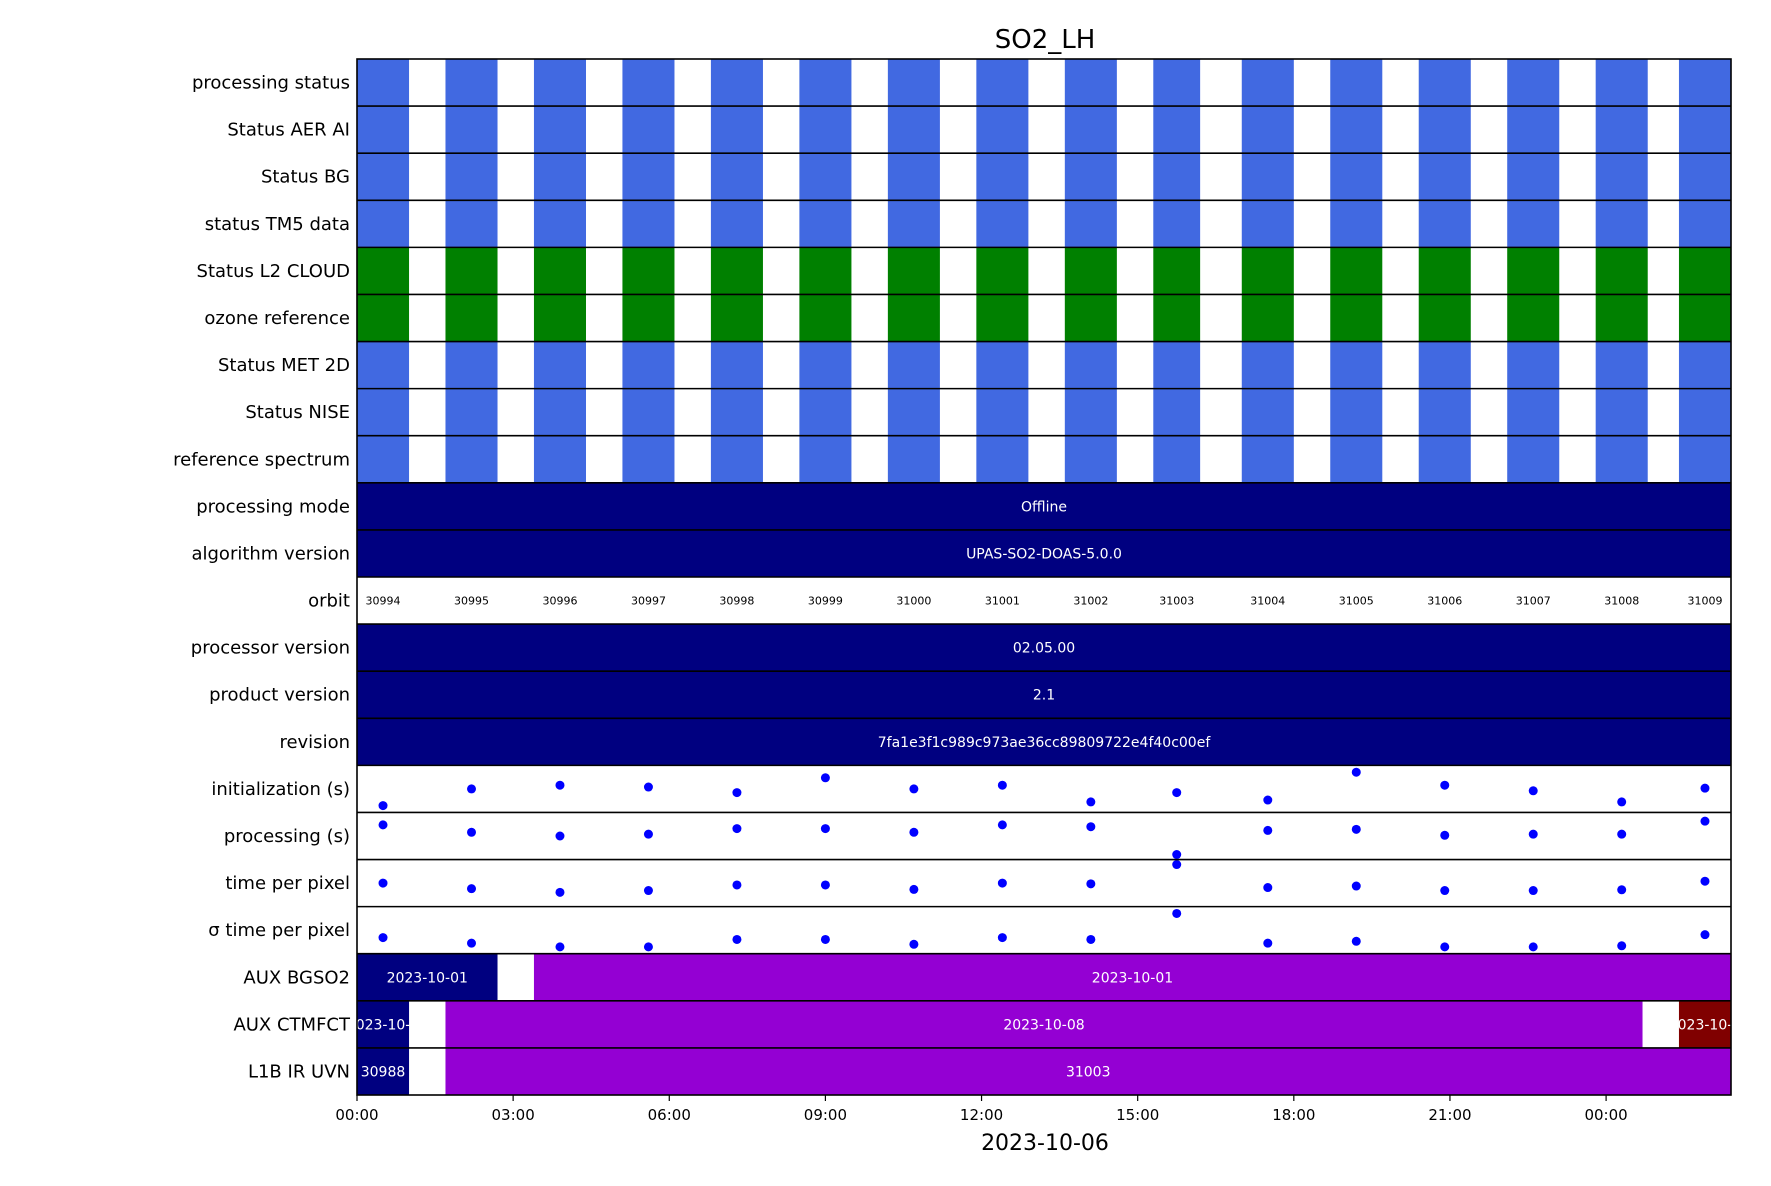 This screenshot has height=1186, width=1771. I want to click on row-label: processing (s), so click(287, 836).